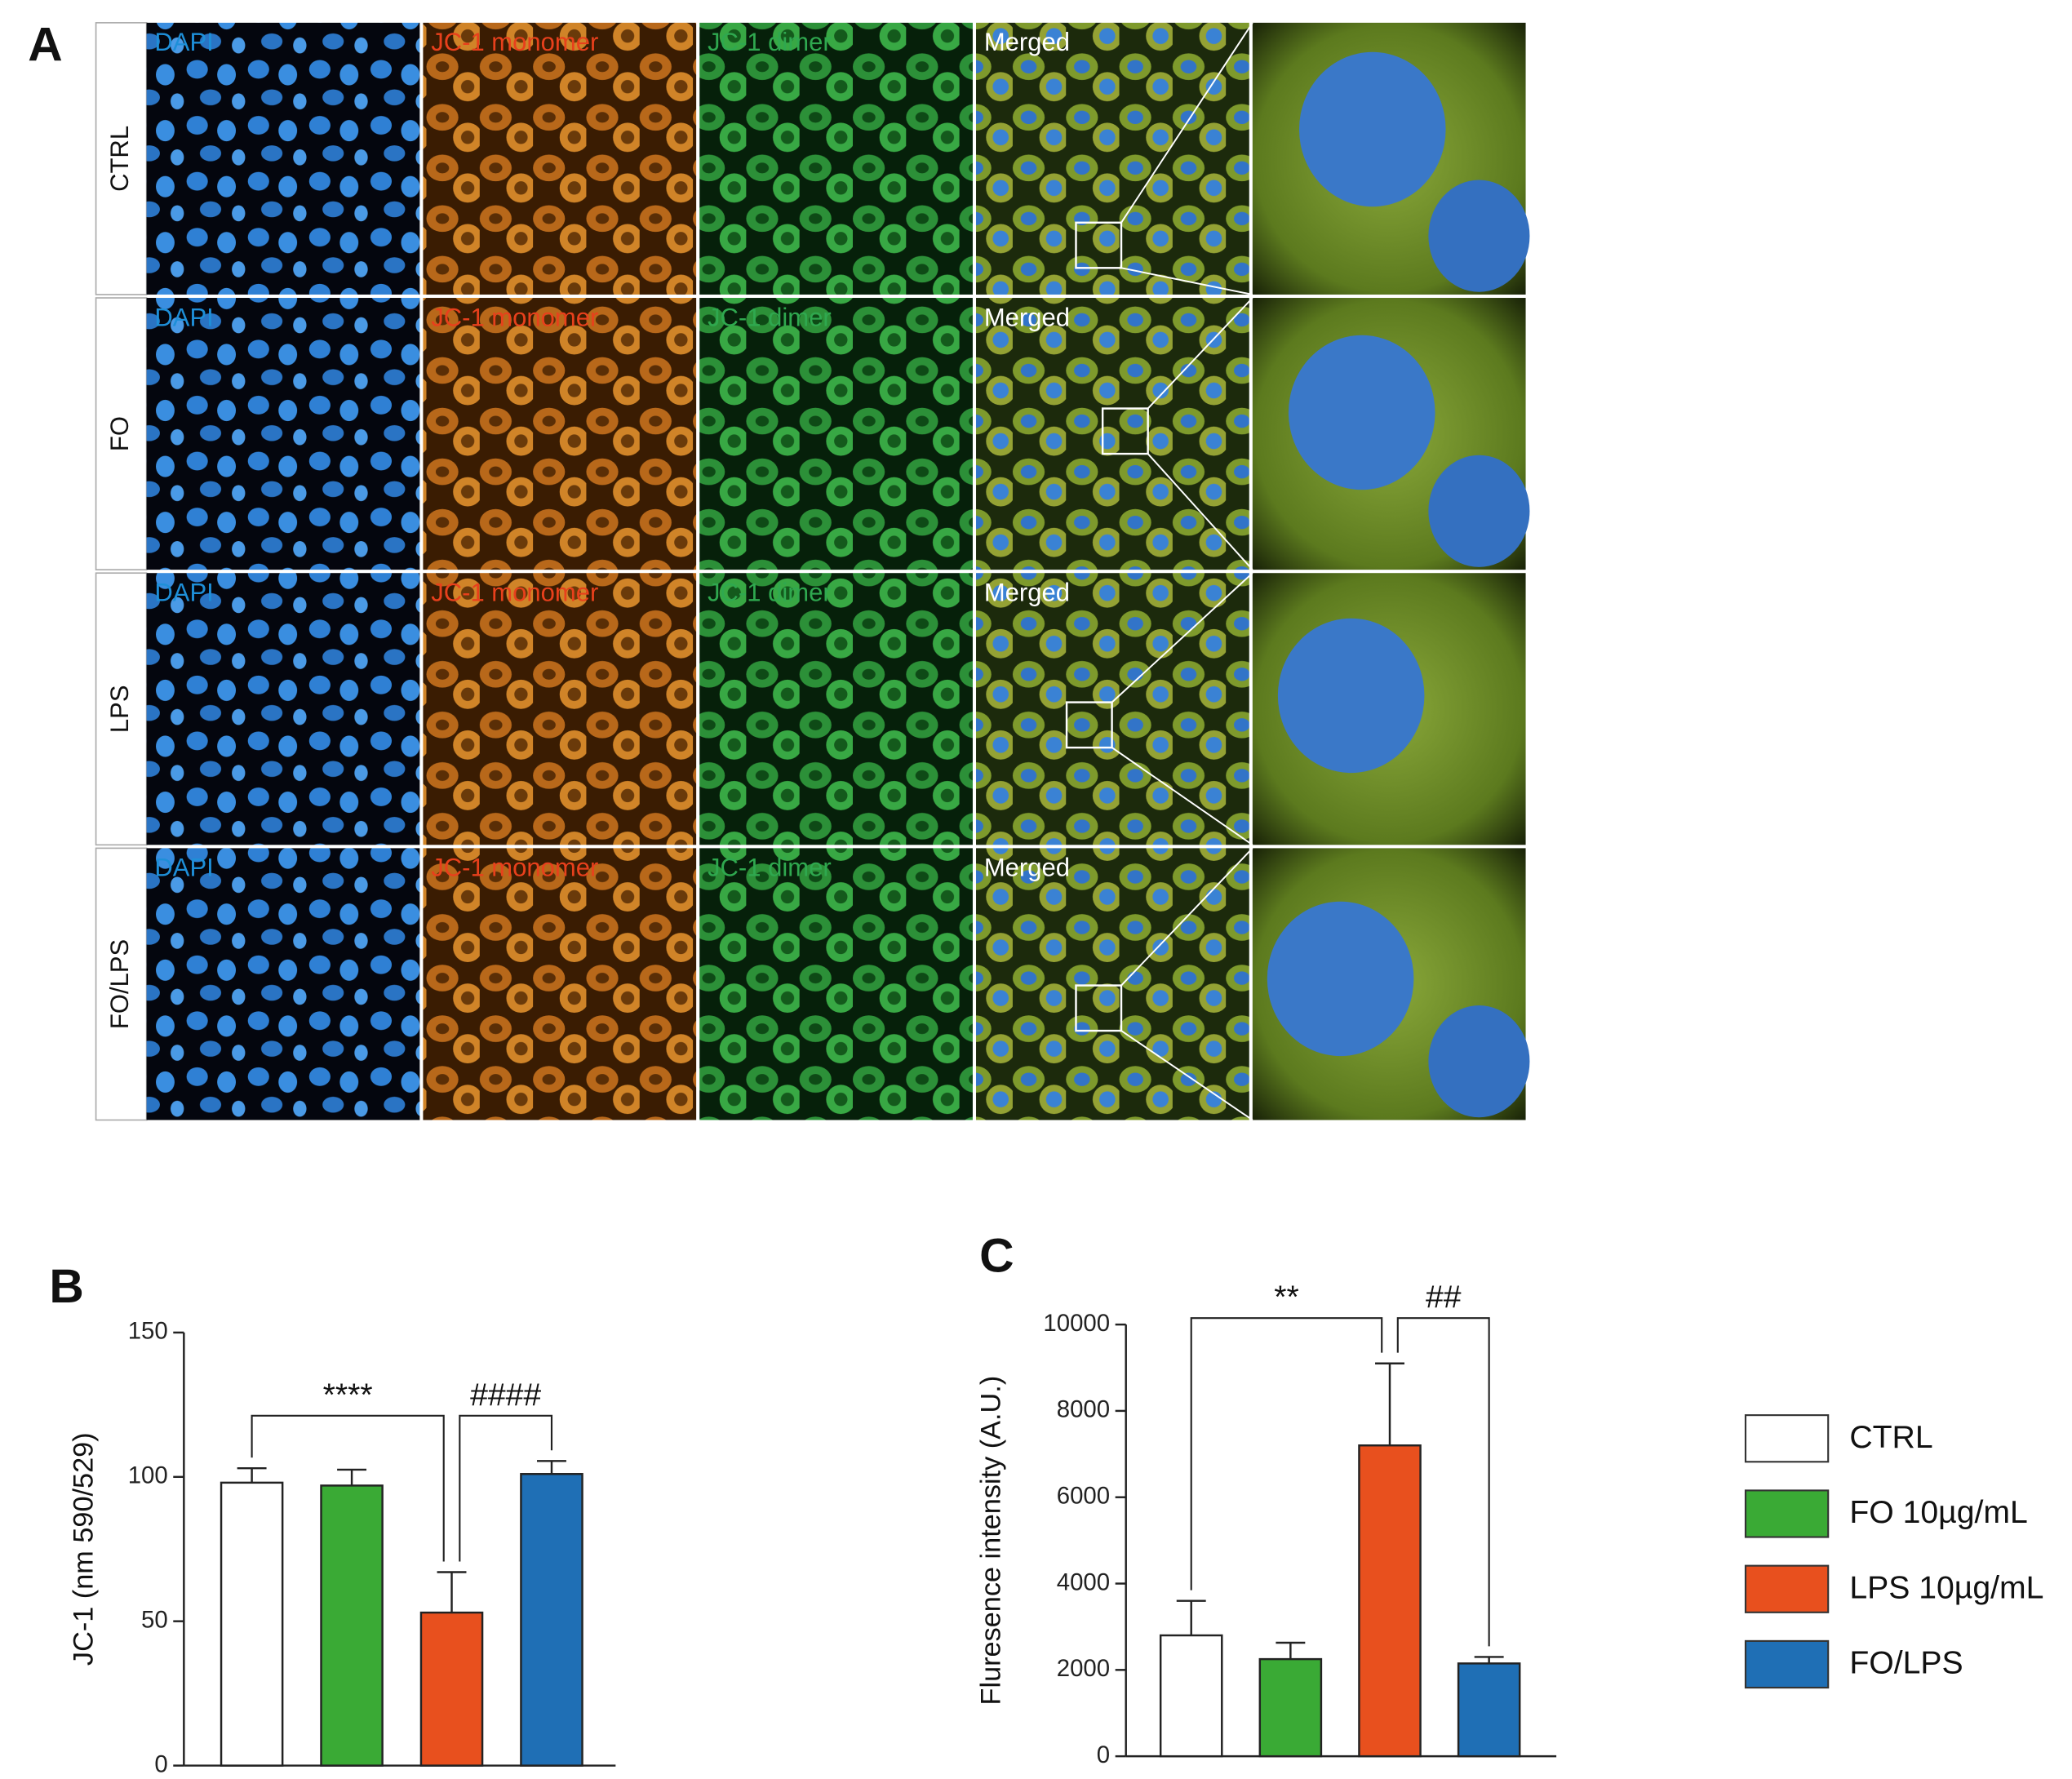 This screenshot has width=2072, height=1779. What do you see at coordinates (1083, 1581) in the screenshot?
I see `y-tick-label: 4000` at bounding box center [1083, 1581].